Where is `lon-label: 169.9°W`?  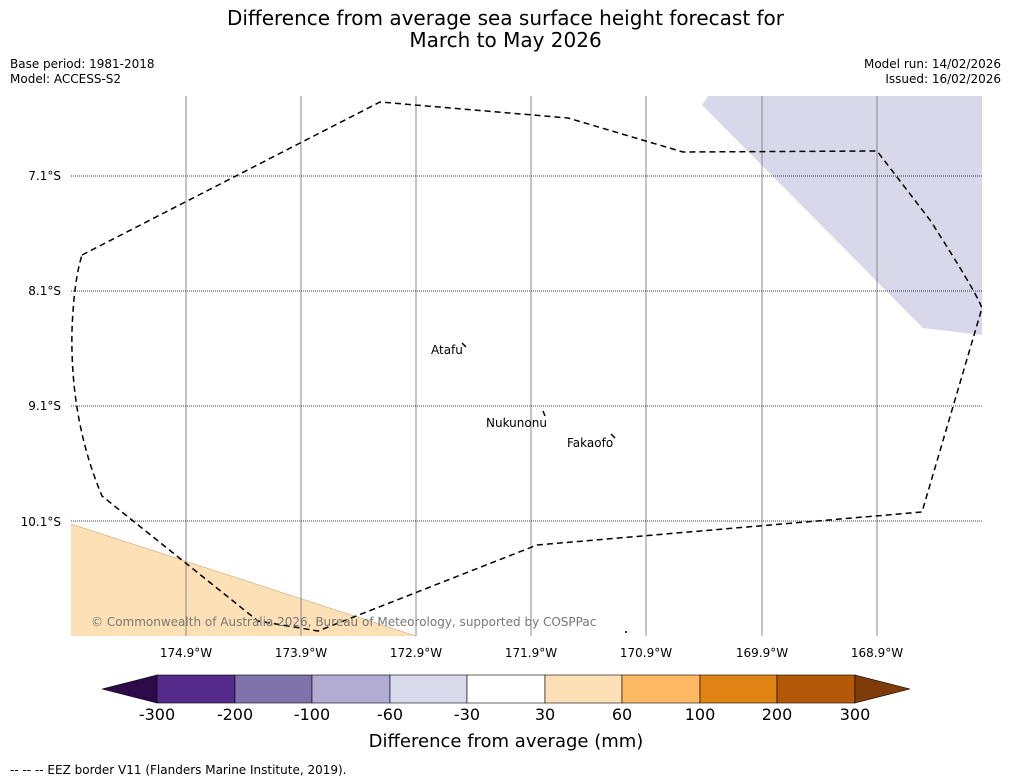 lon-label: 169.9°W is located at coordinates (762, 653).